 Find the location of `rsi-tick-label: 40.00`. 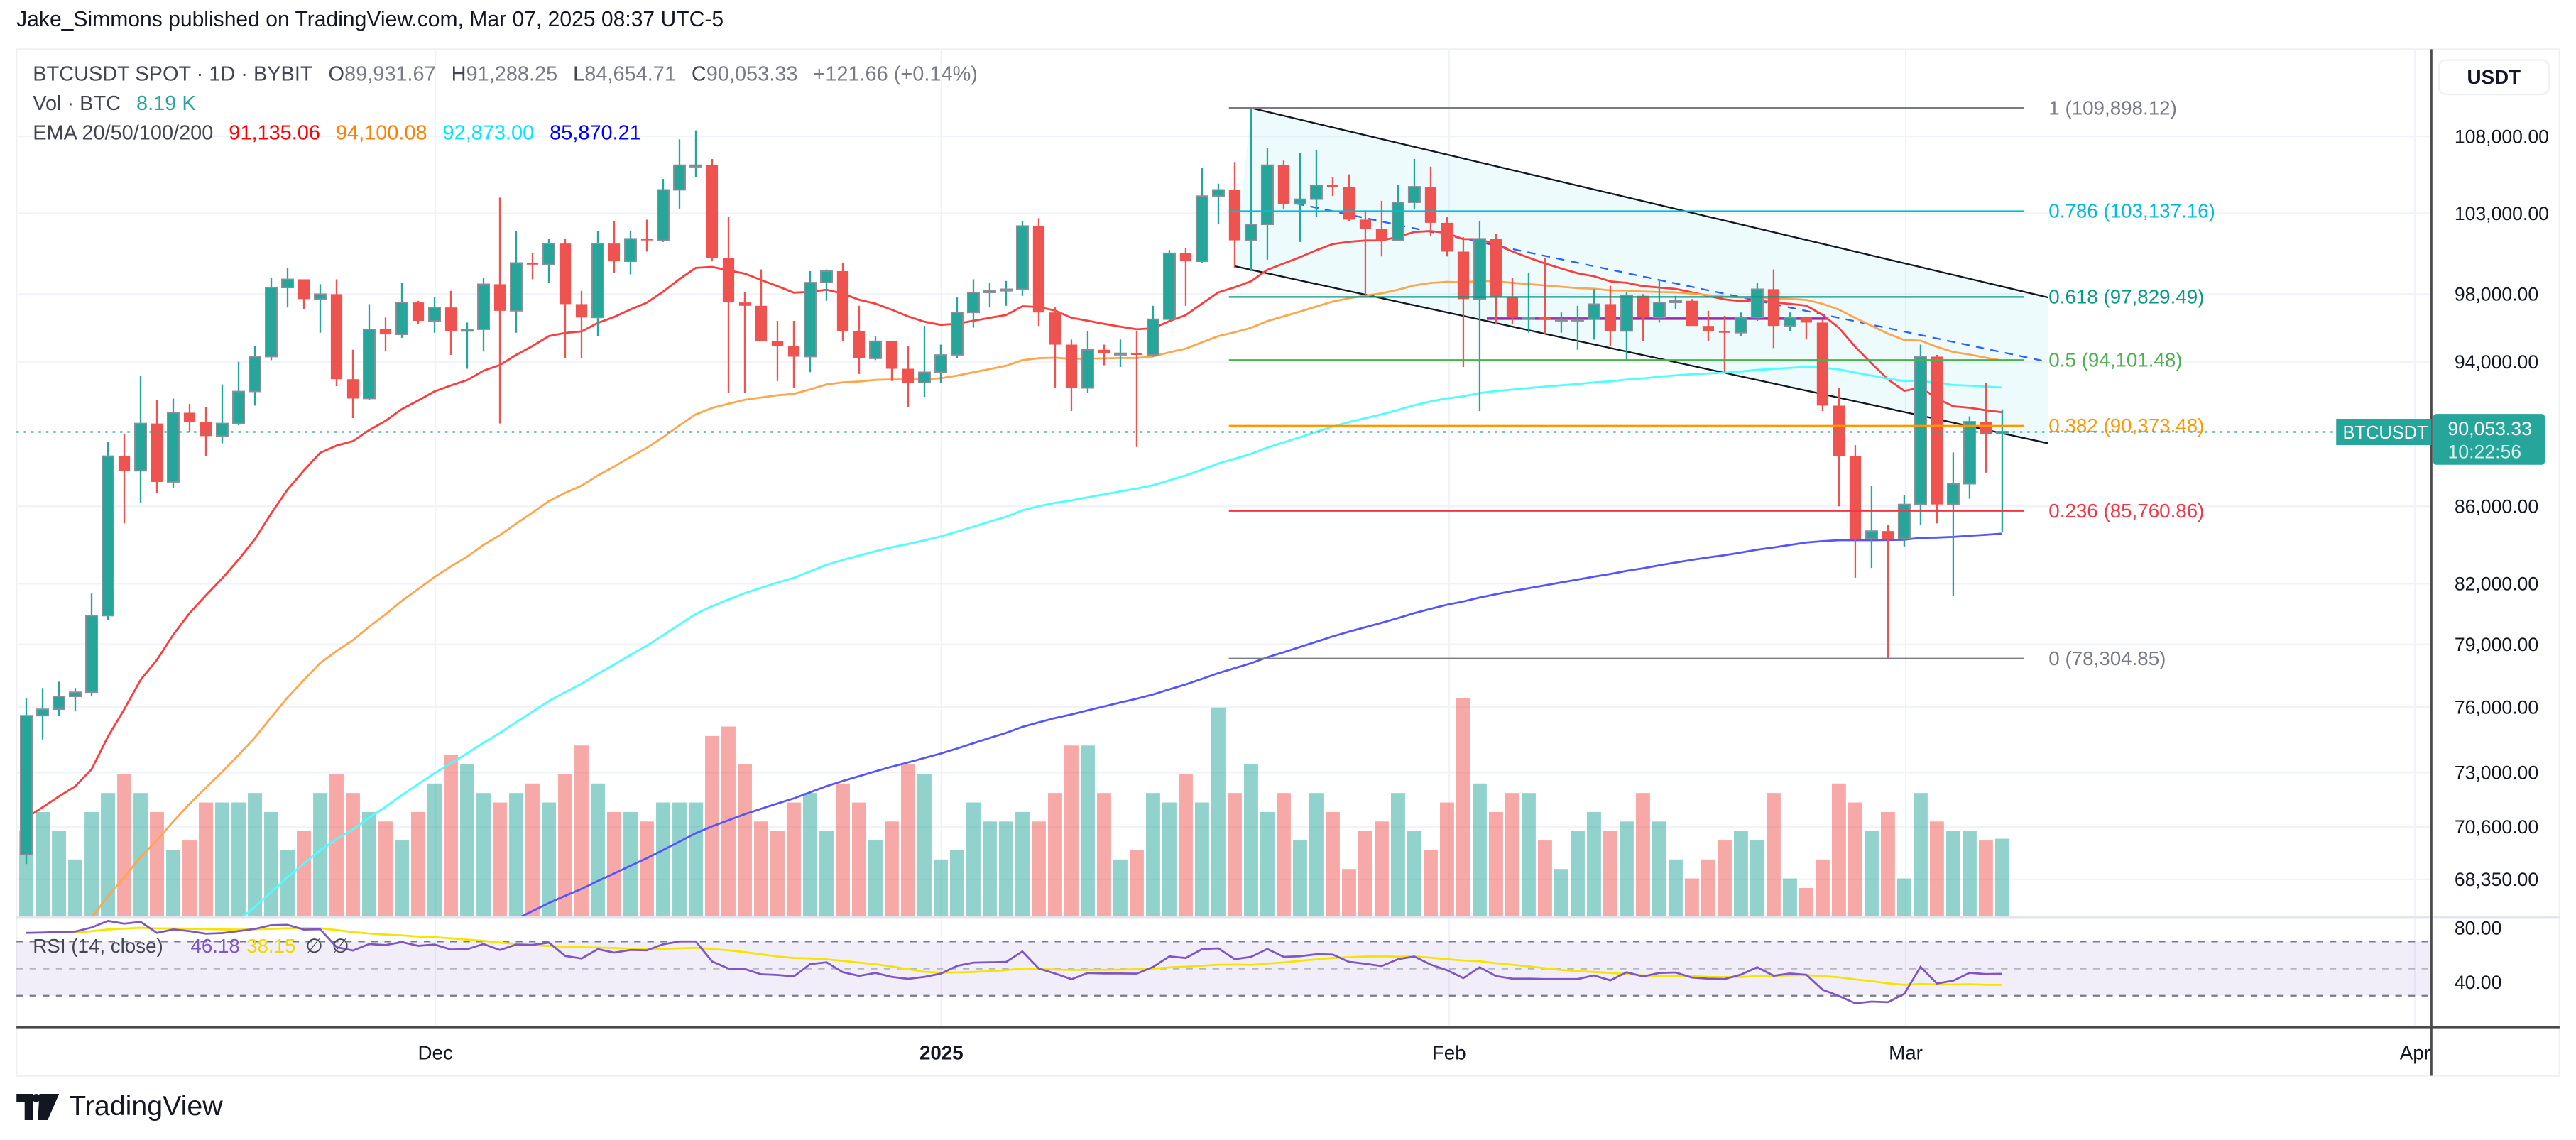

rsi-tick-label: 40.00 is located at coordinates (2478, 982).